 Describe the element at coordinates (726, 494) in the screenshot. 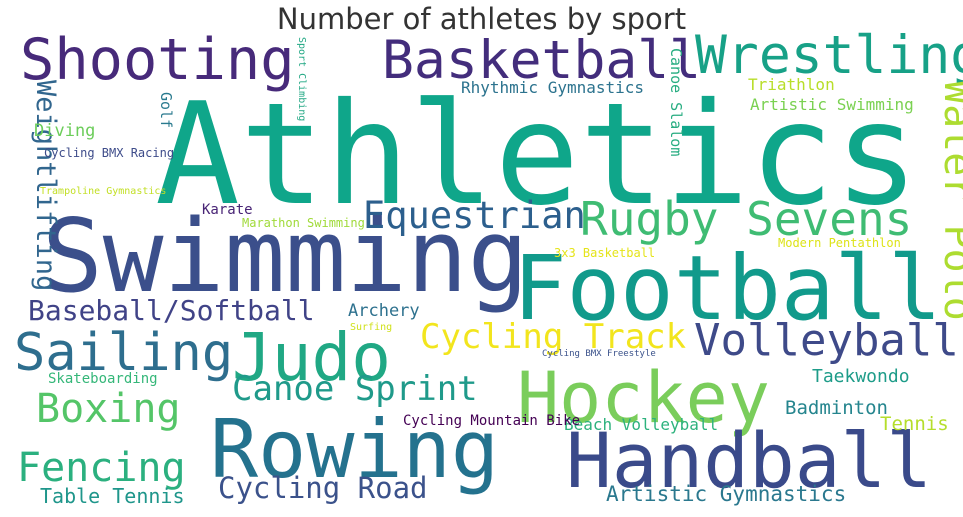

I see `word-artistic-gymnastics: Artistic Gymnastics` at that location.